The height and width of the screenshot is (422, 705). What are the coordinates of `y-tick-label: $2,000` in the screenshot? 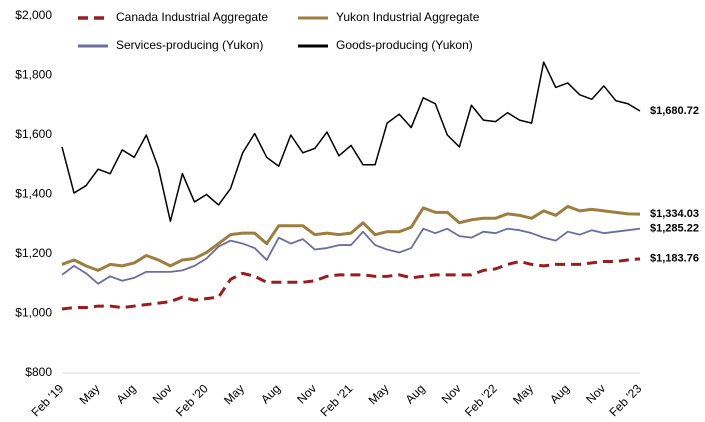 It's located at (33, 15).